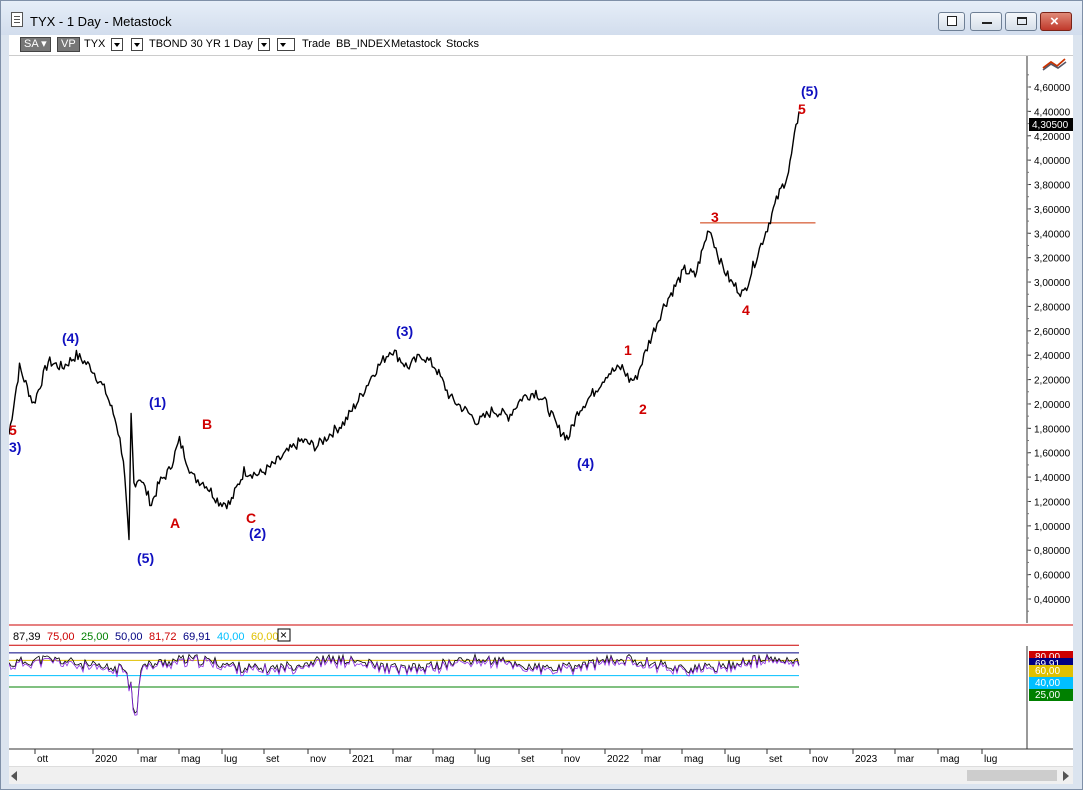  Describe the element at coordinates (1012, 775) in the screenshot. I see `scrollbar-thumb` at that location.